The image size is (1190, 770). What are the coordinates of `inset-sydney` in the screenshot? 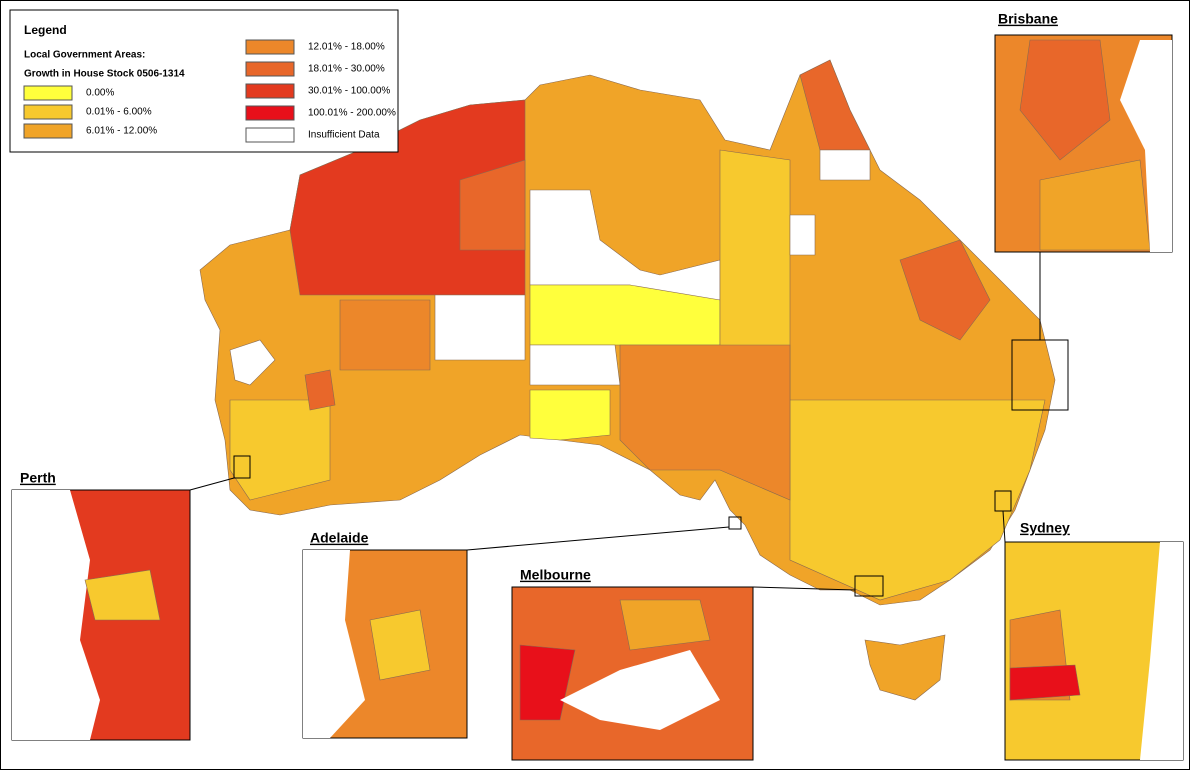 It's located at (1094, 651).